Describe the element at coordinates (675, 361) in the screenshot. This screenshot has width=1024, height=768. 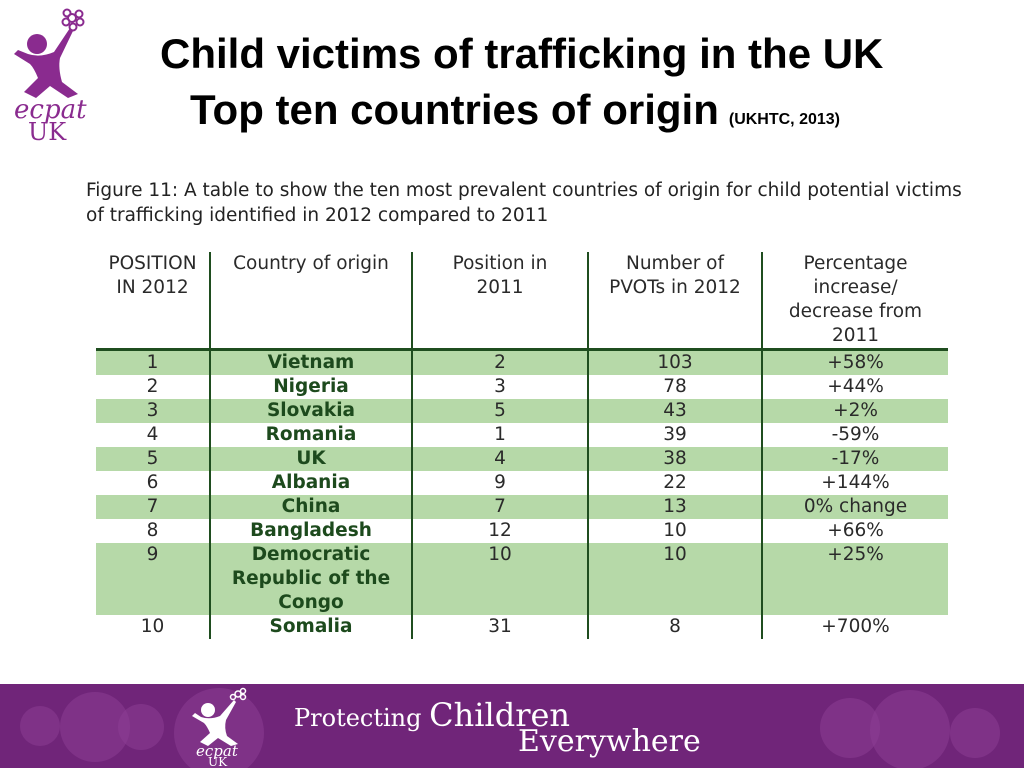
I see `cell-pvots: 103` at that location.